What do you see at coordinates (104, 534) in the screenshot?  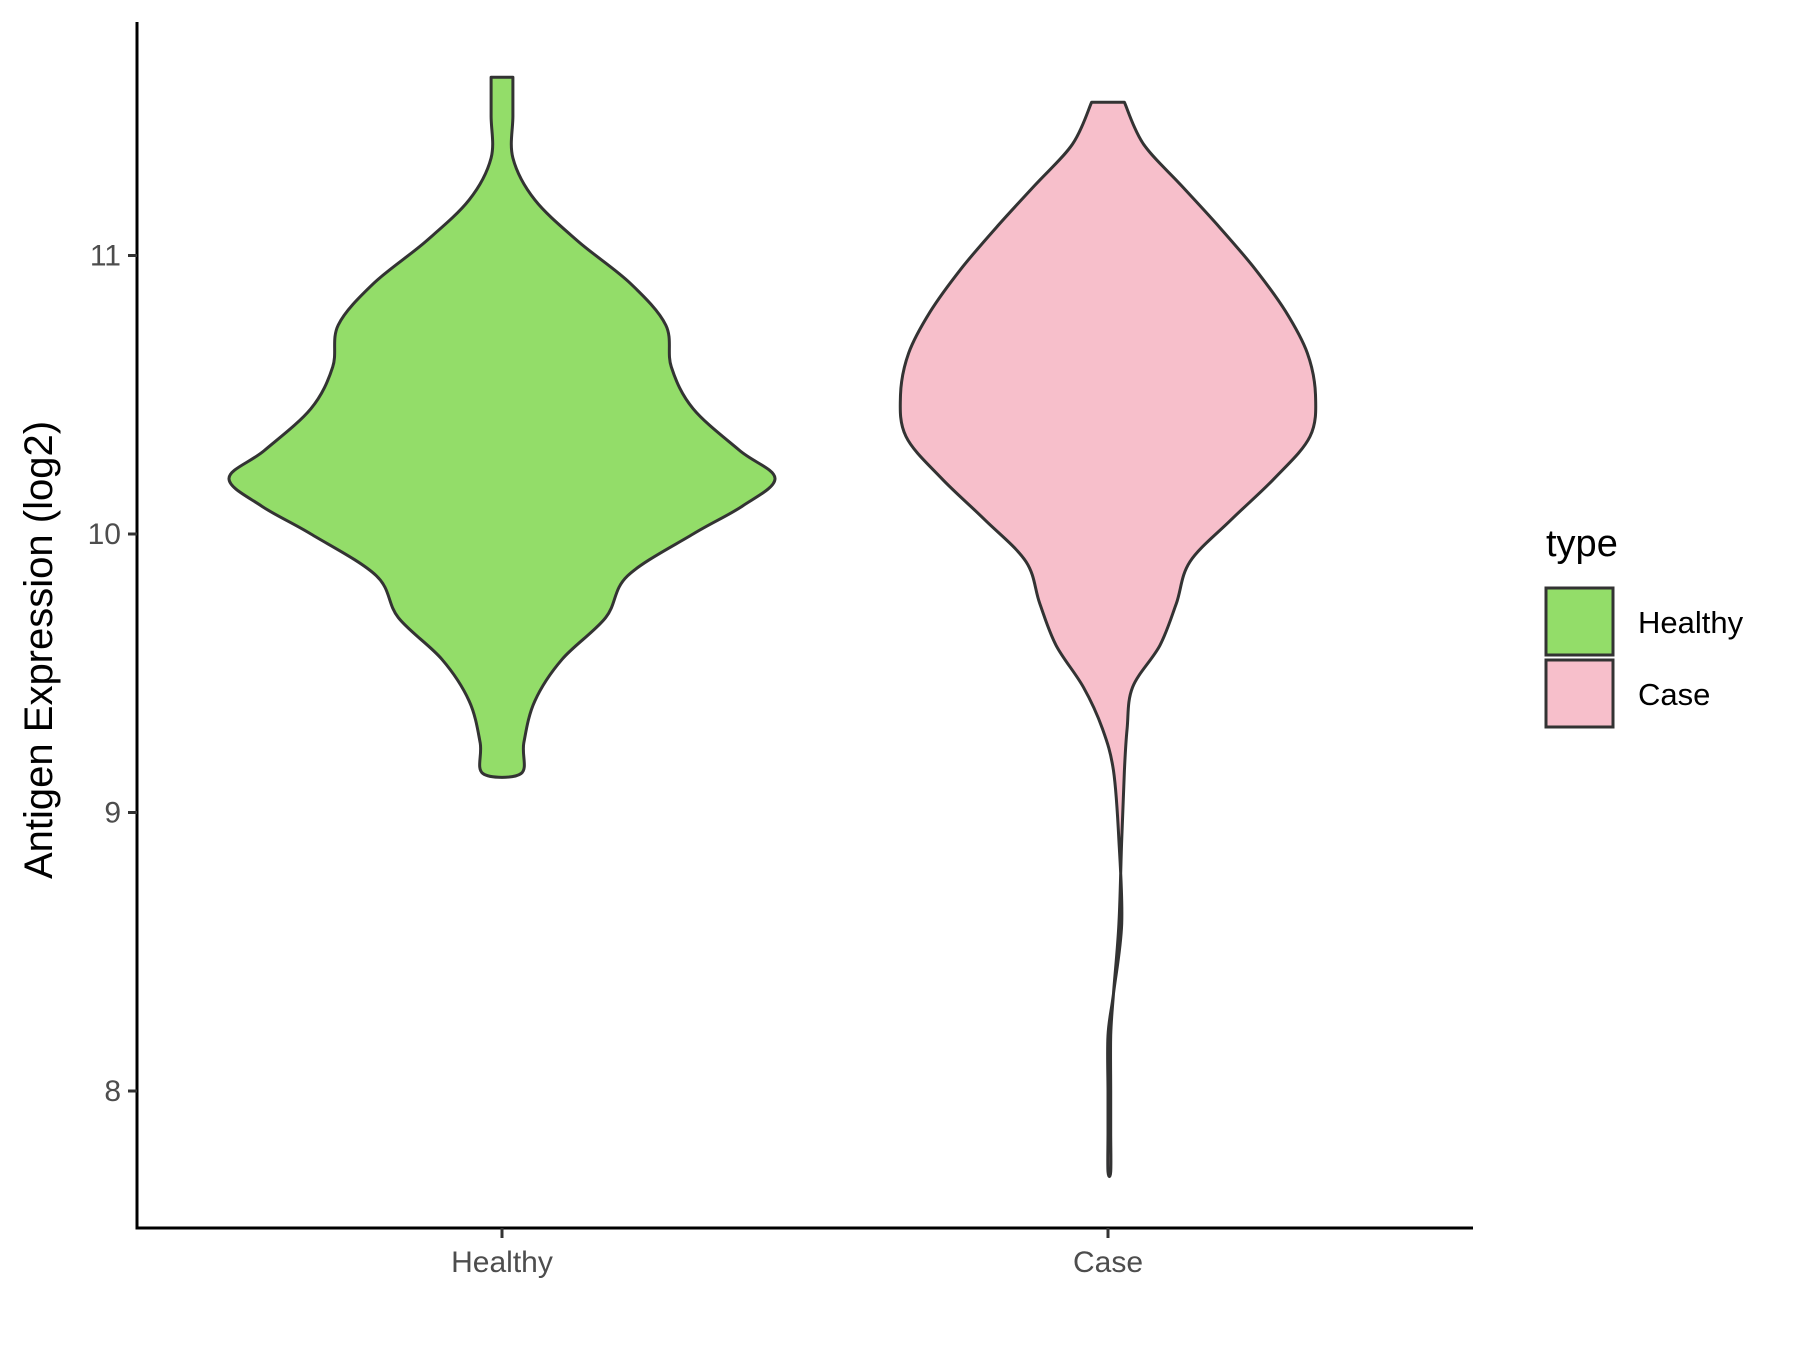 I see `y-tick-label: 10` at bounding box center [104, 534].